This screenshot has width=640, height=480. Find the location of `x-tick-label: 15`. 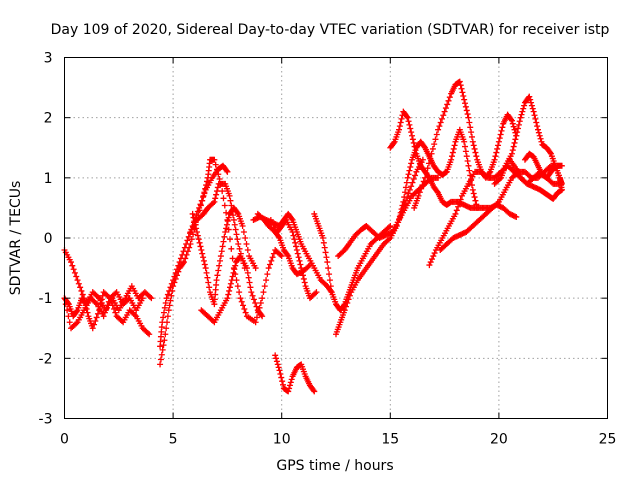

x-tick-label: 15 is located at coordinates (390, 440).